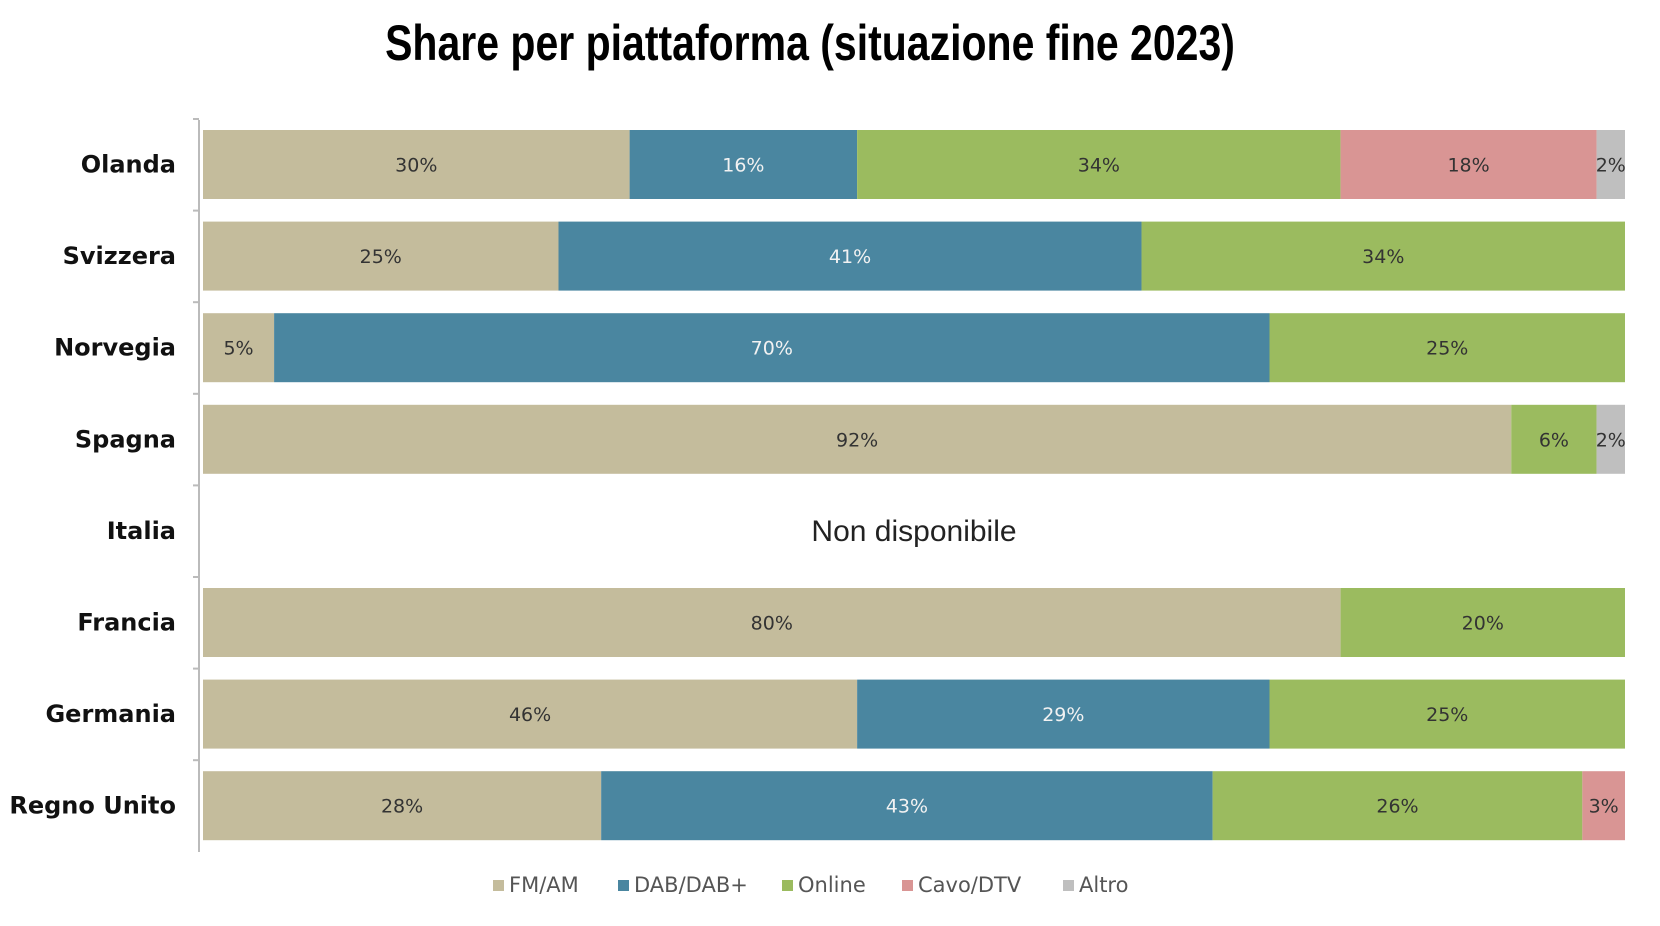 The width and height of the screenshot is (1660, 926). Describe the element at coordinates (1103, 885) in the screenshot. I see `legend-label: Altro` at that location.